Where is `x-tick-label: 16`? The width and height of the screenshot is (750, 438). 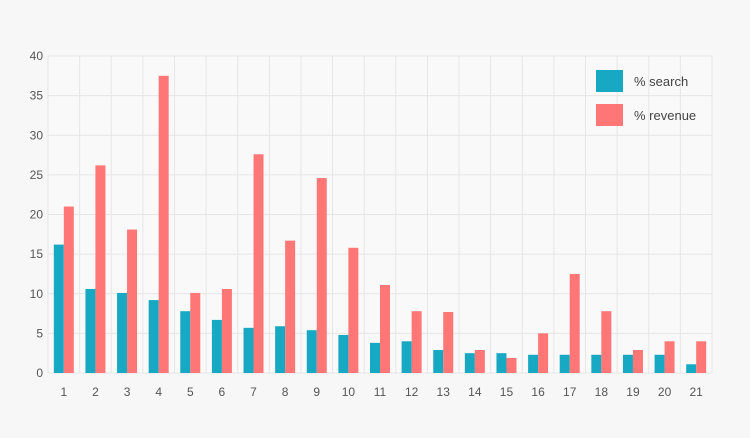
x-tick-label: 16 is located at coordinates (538, 392).